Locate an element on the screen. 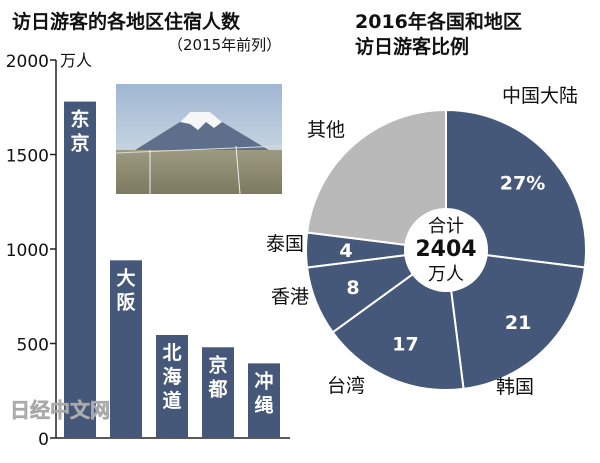  pie-value-label: 4 is located at coordinates (345, 251).